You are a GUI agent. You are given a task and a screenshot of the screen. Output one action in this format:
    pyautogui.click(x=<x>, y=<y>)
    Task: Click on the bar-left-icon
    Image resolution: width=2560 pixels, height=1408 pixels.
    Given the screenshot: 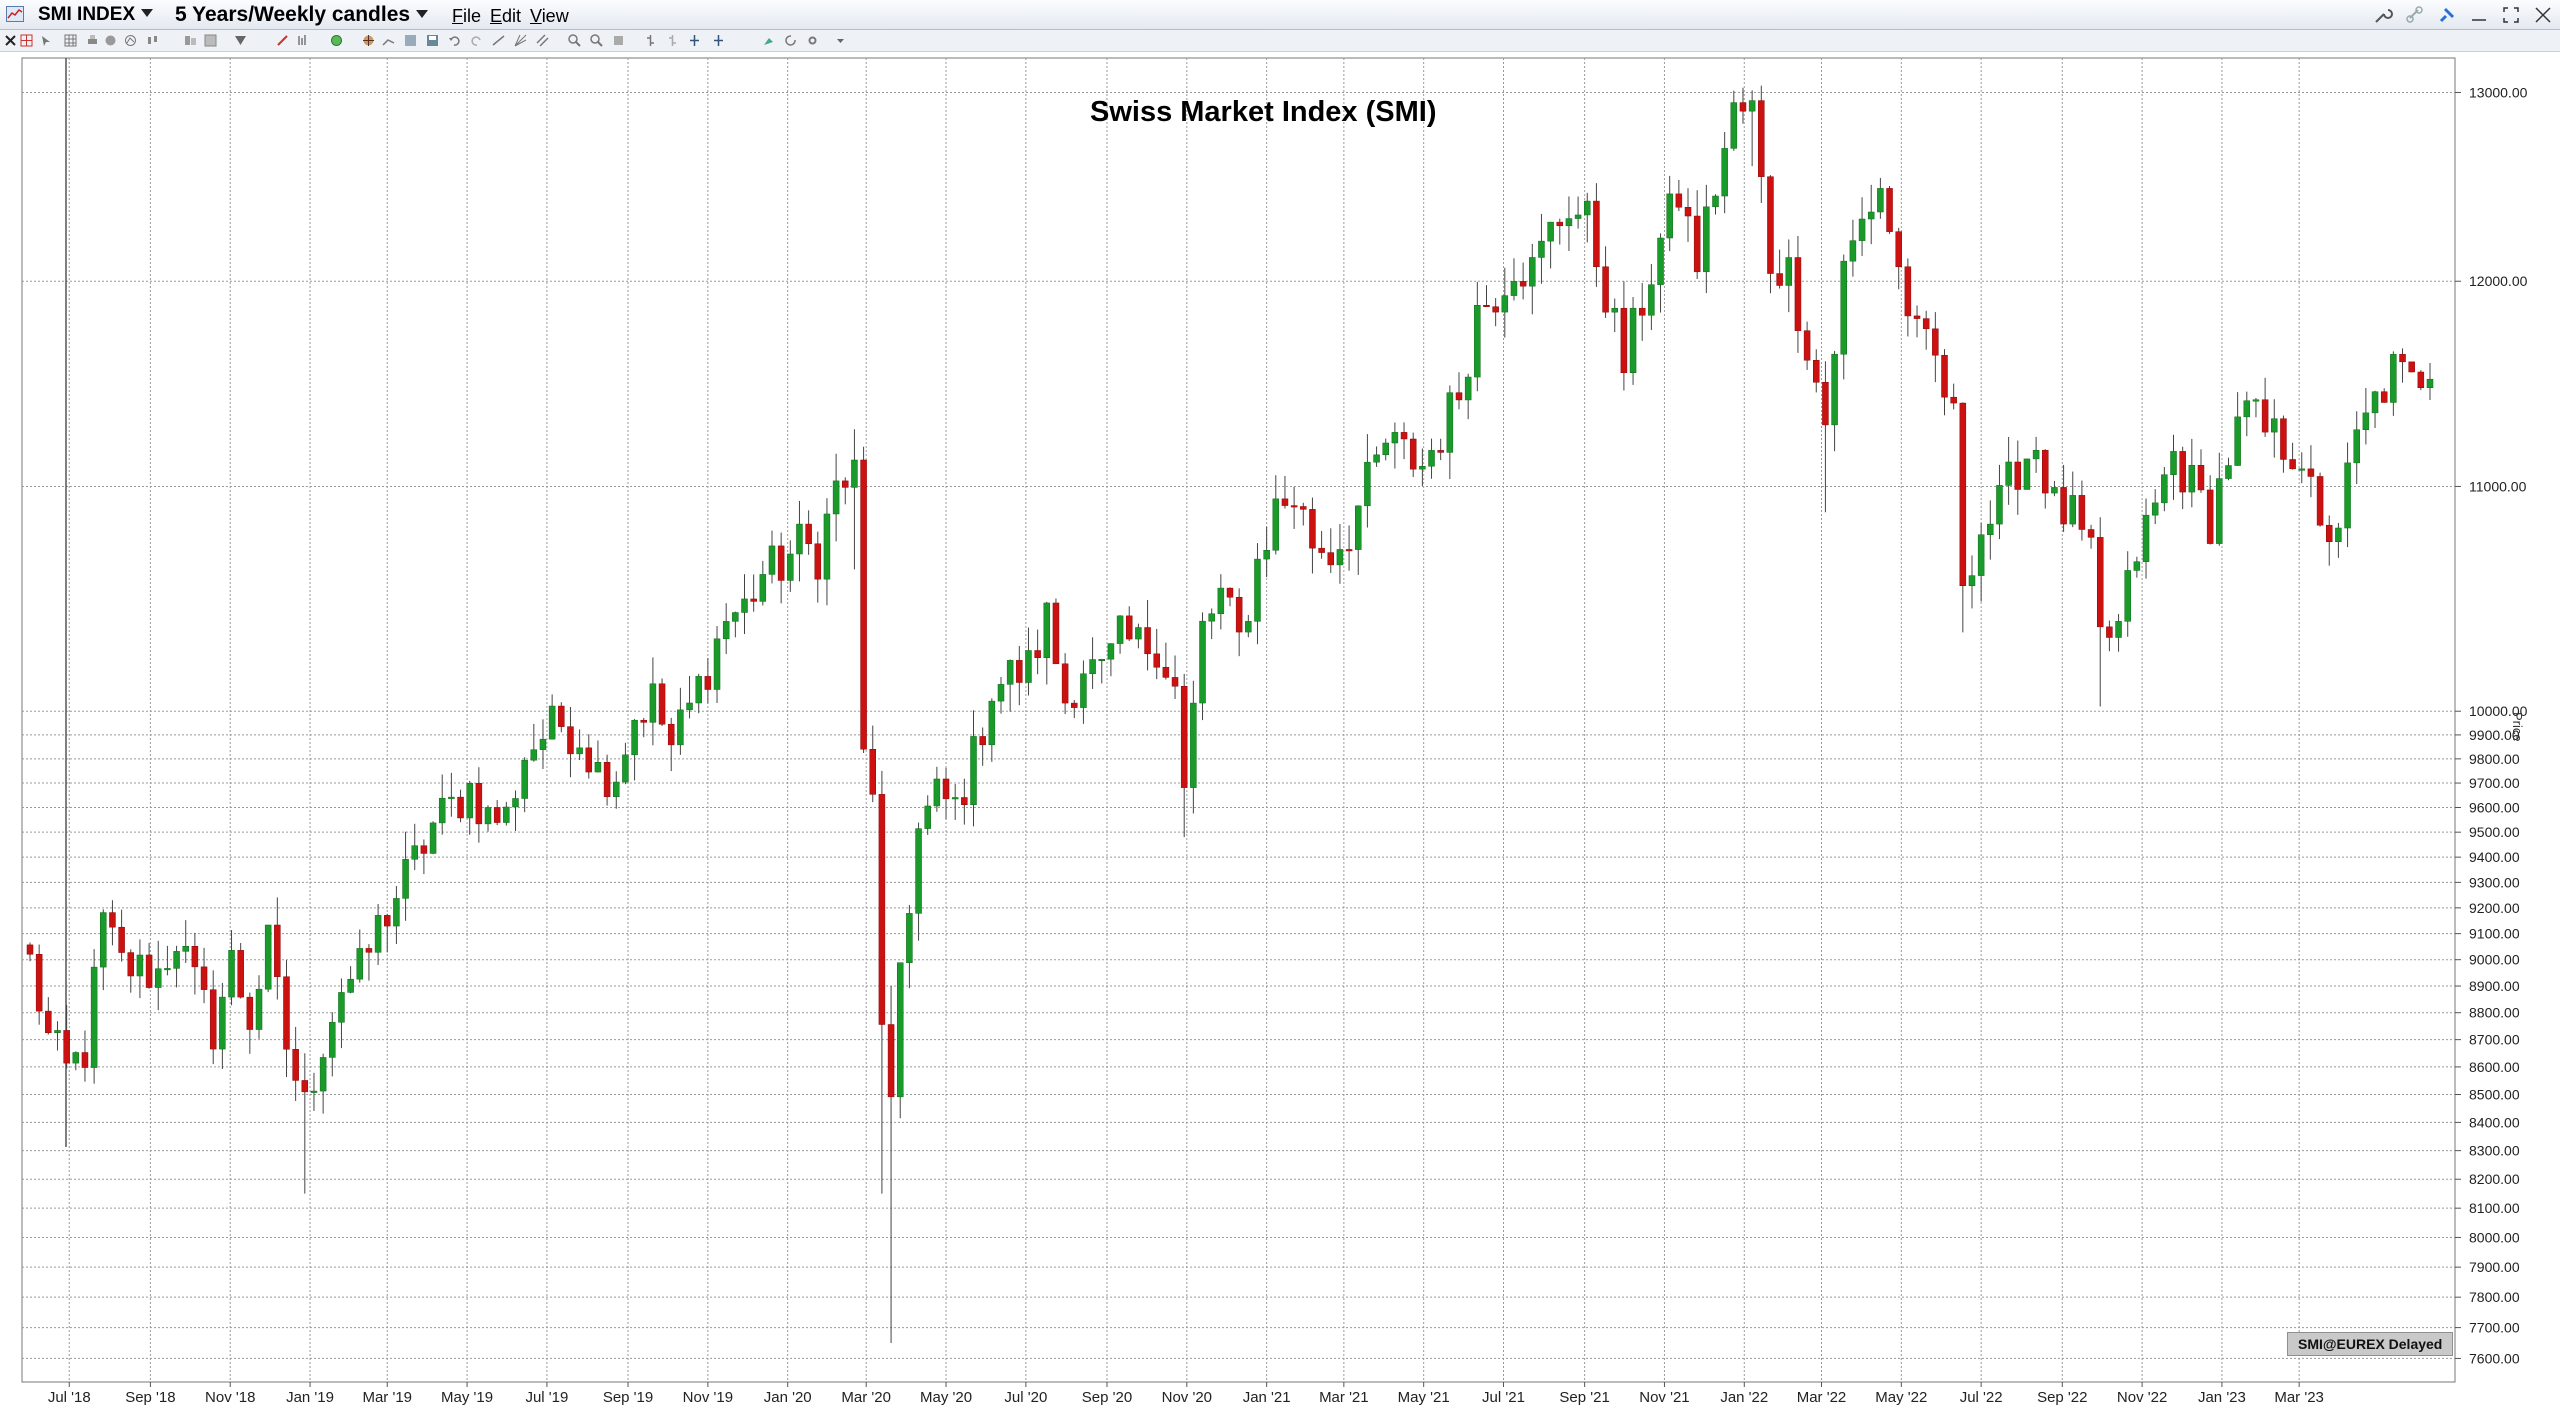 What is the action you would take?
    pyautogui.click(x=650, y=40)
    